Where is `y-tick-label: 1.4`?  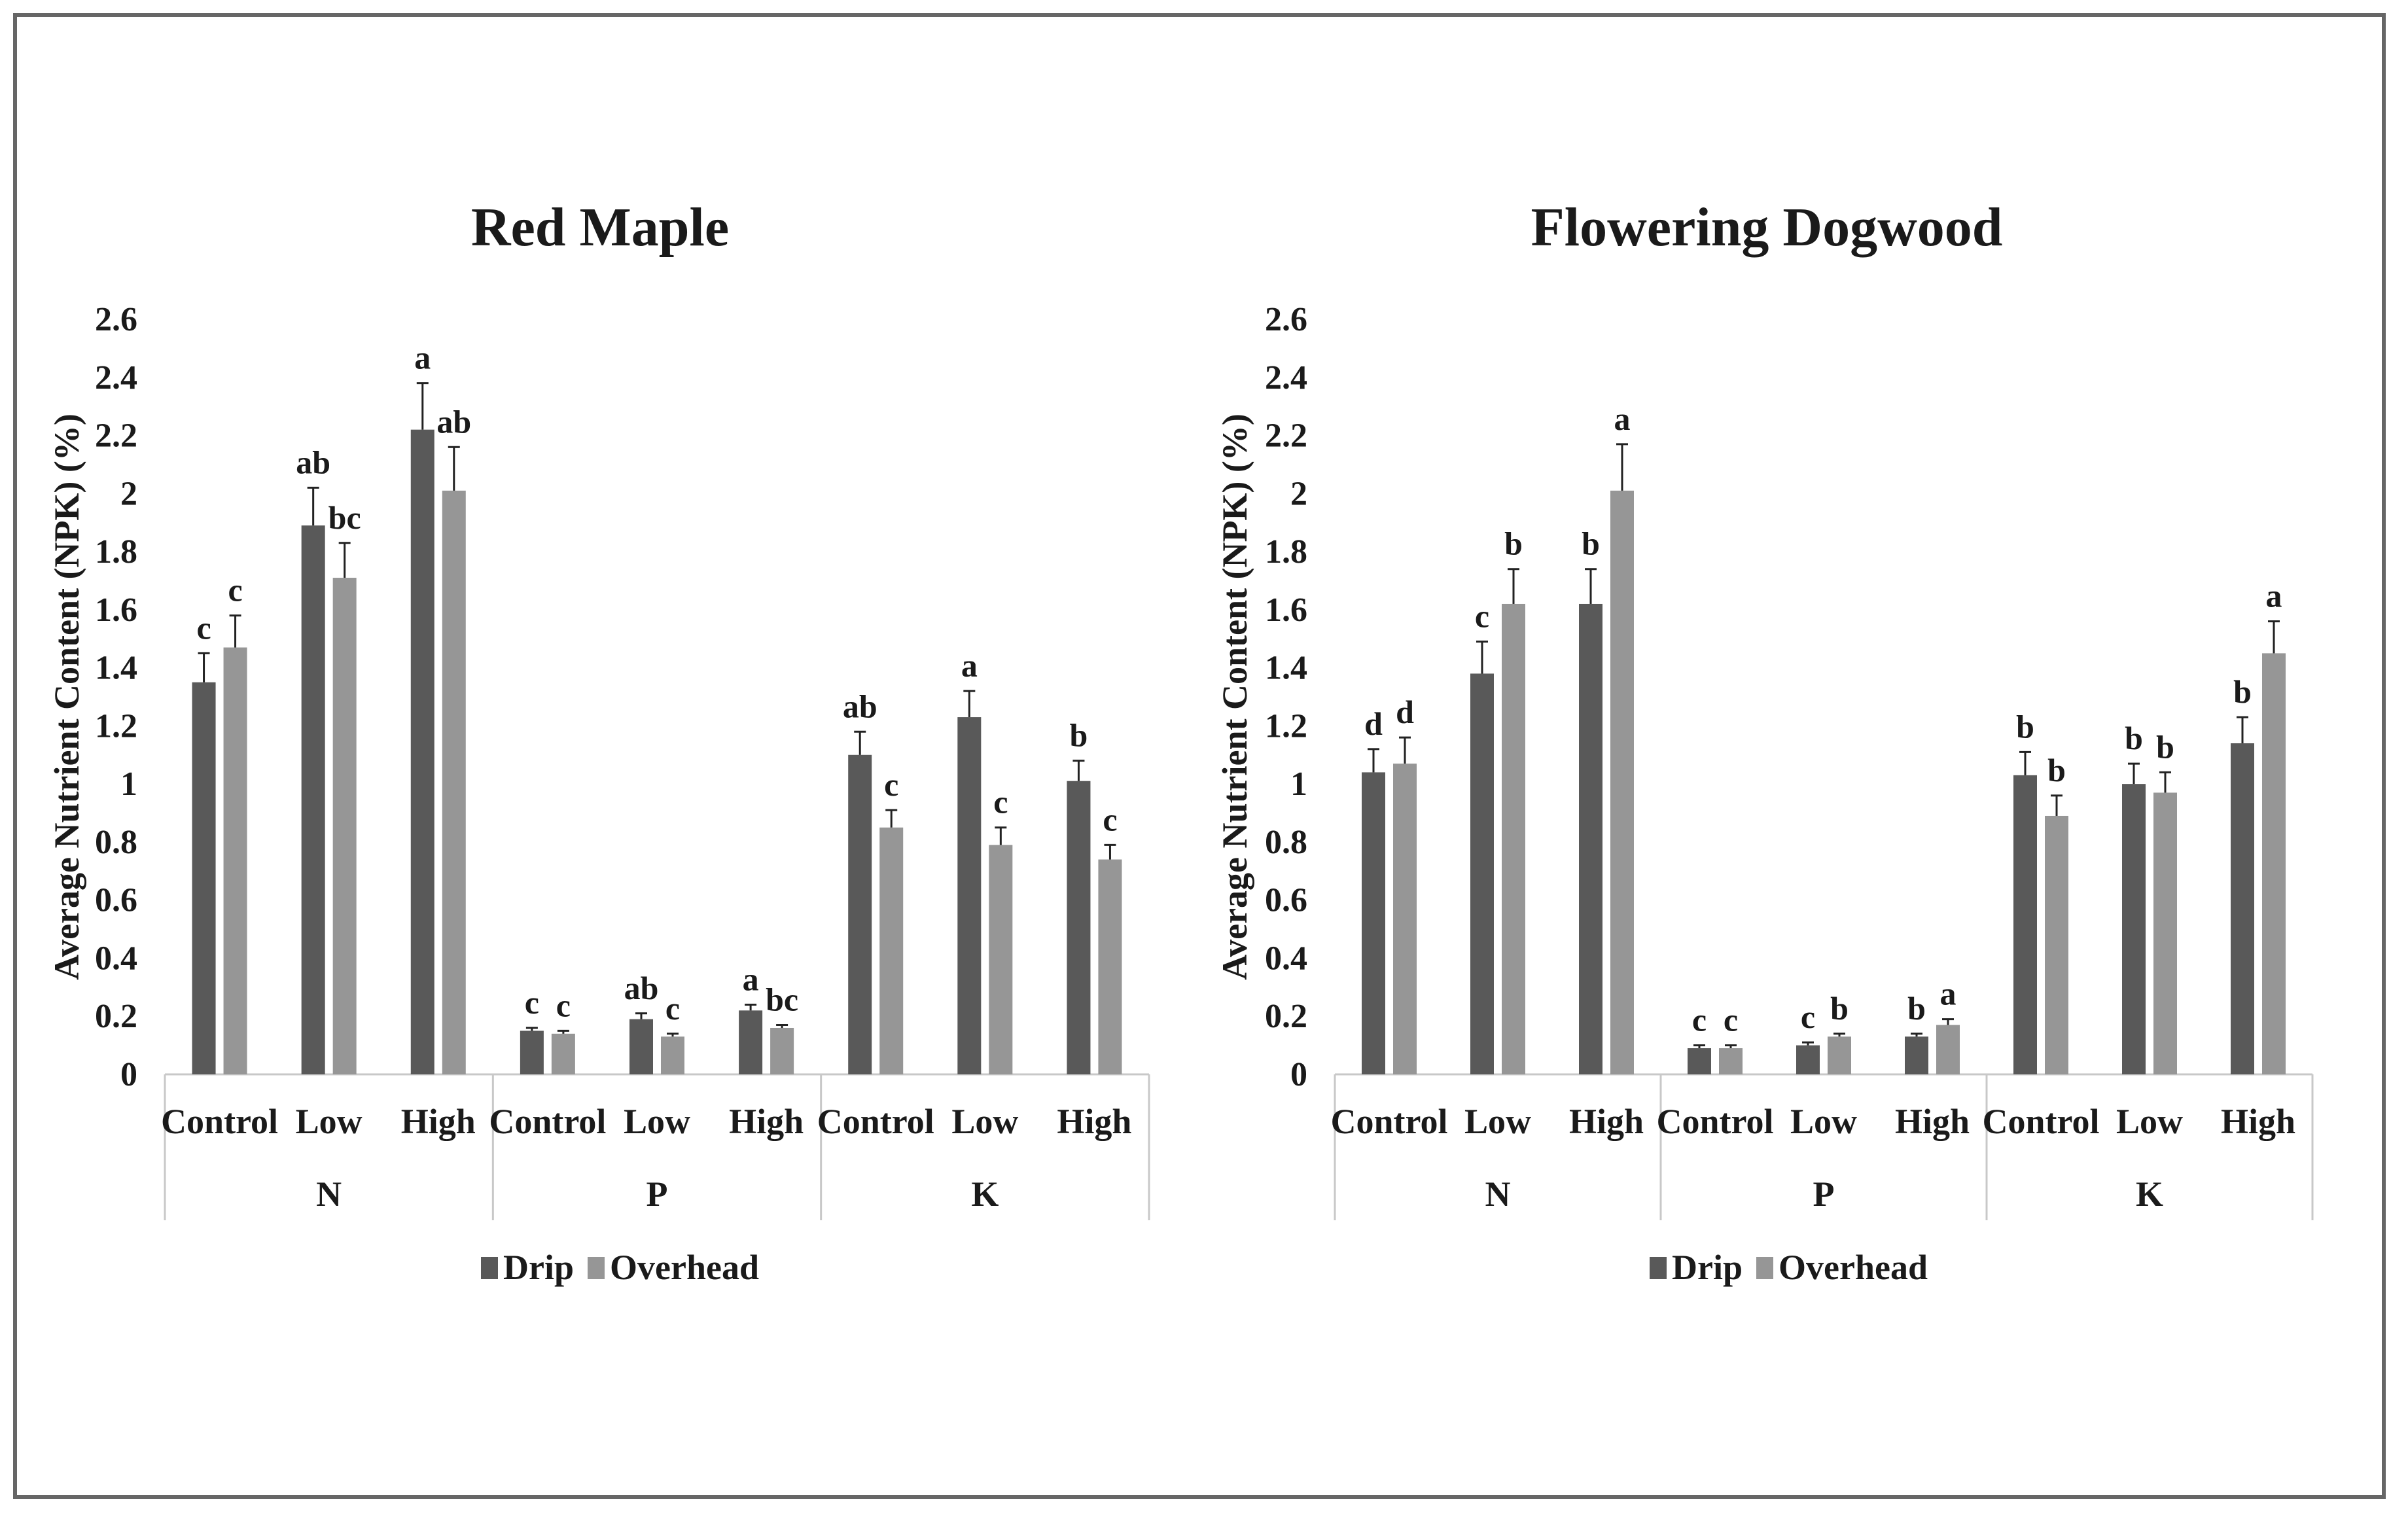 y-tick-label: 1.4 is located at coordinates (1286, 668).